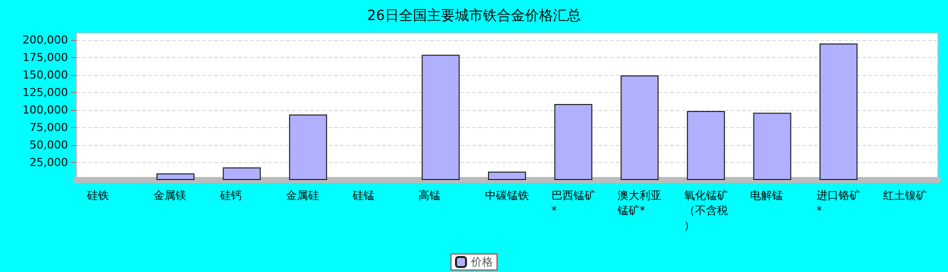 Image resolution: width=948 pixels, height=272 pixels. What do you see at coordinates (98, 195) in the screenshot?
I see `x-tick-label: 硅铁` at bounding box center [98, 195].